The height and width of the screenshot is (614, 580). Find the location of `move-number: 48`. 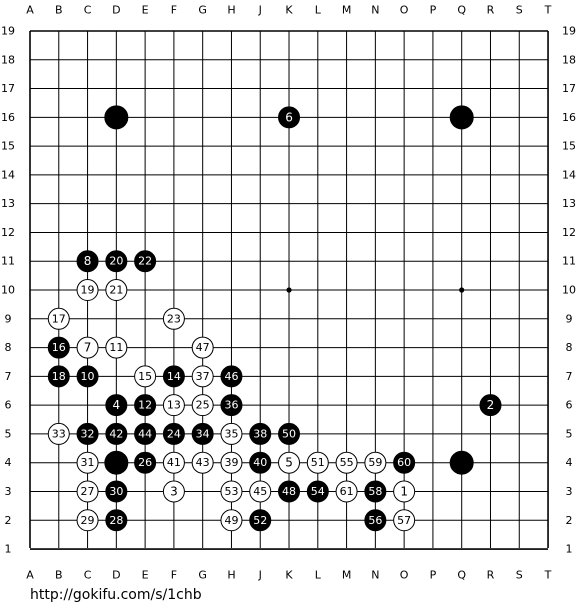

move-number: 48 is located at coordinates (289, 491).